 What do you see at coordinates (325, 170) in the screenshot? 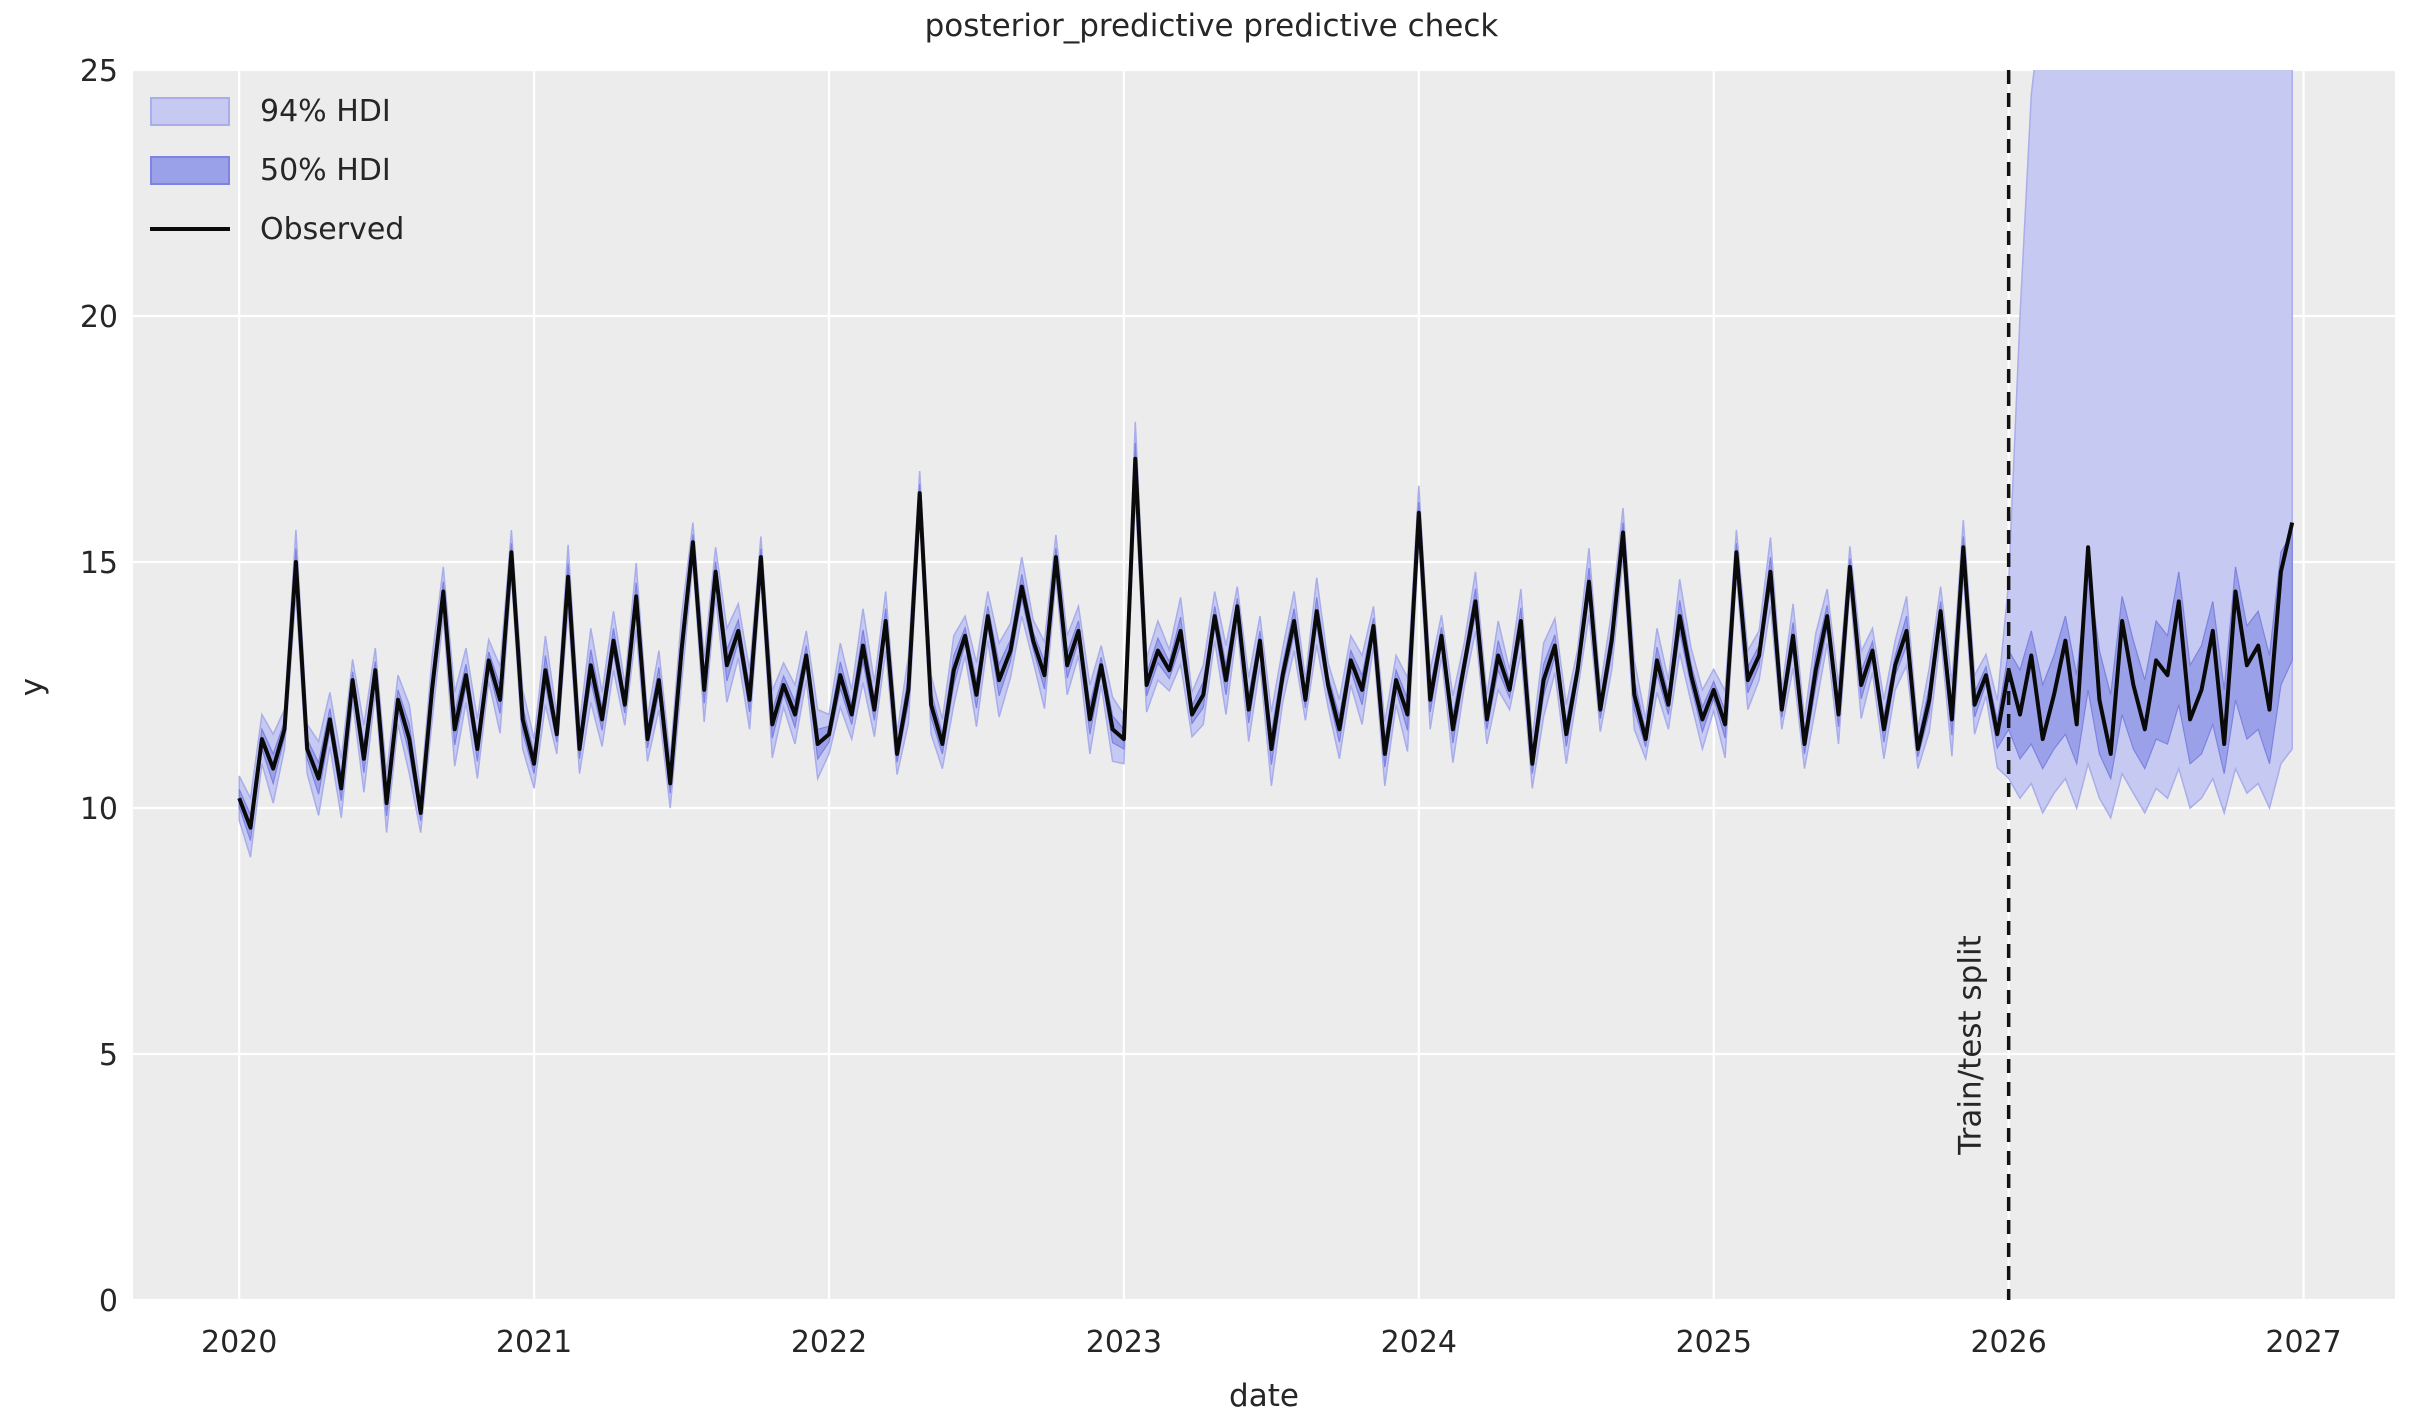
I see `legend-label-hdi50: 50% HDI` at bounding box center [325, 170].